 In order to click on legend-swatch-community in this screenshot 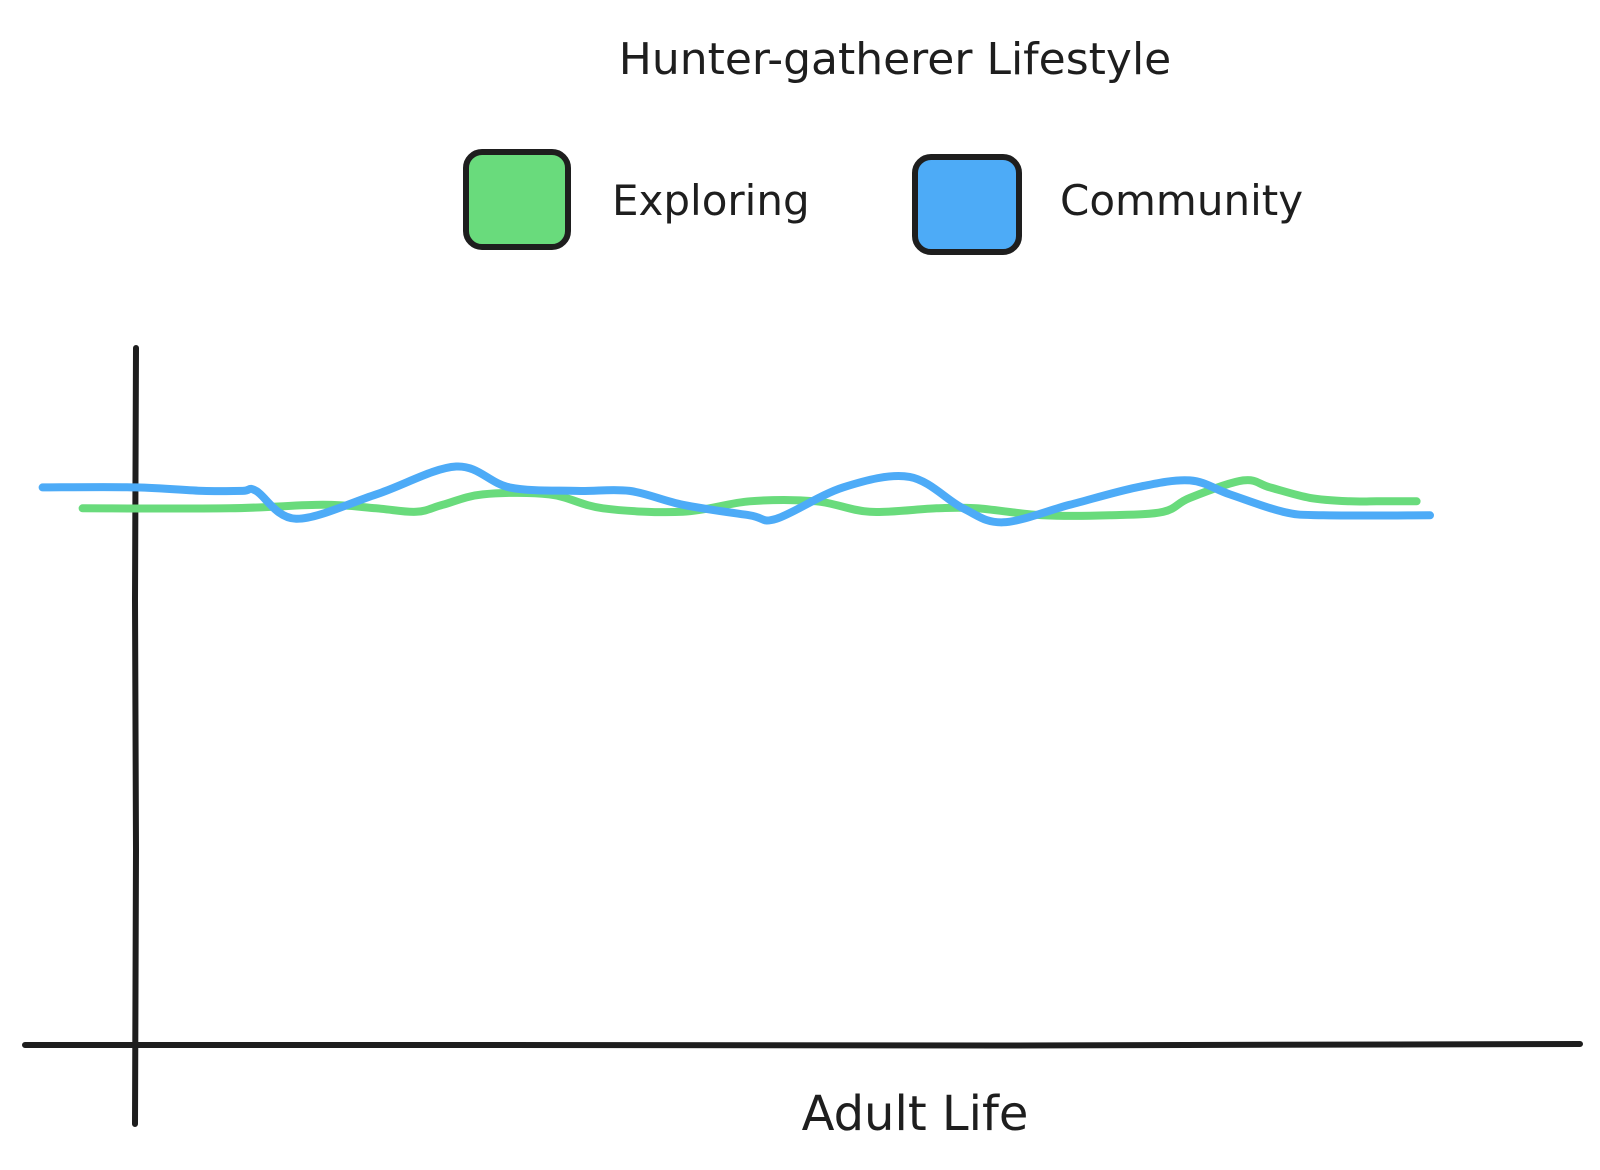, I will do `click(967, 204)`.